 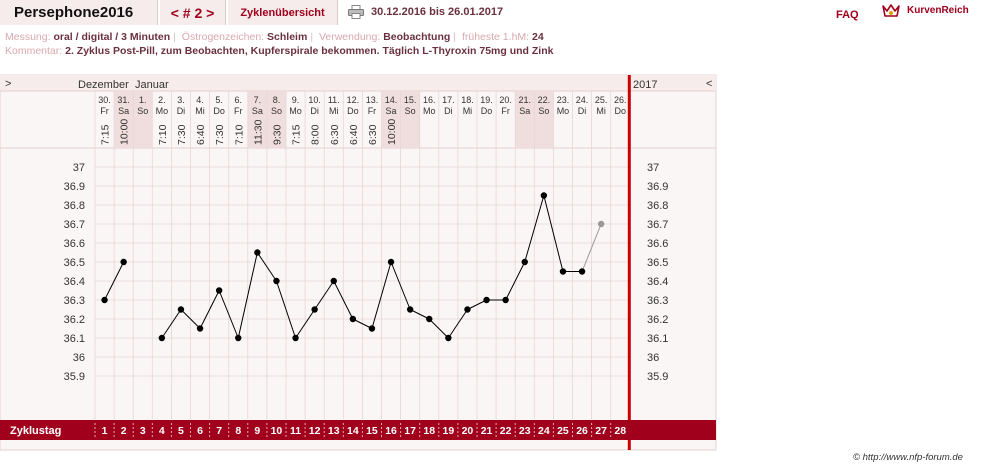 I want to click on y-tick-label-right: 37, so click(x=653, y=168).